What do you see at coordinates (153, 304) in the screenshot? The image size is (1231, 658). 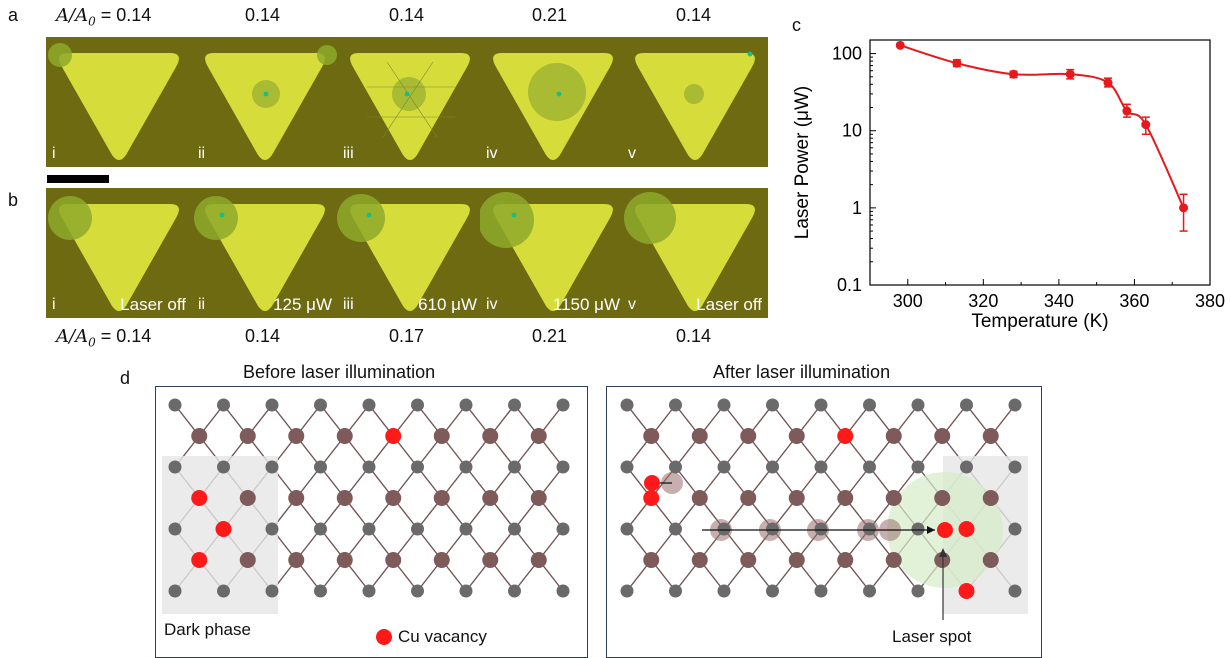 I see `tile-condition: Laser off` at bounding box center [153, 304].